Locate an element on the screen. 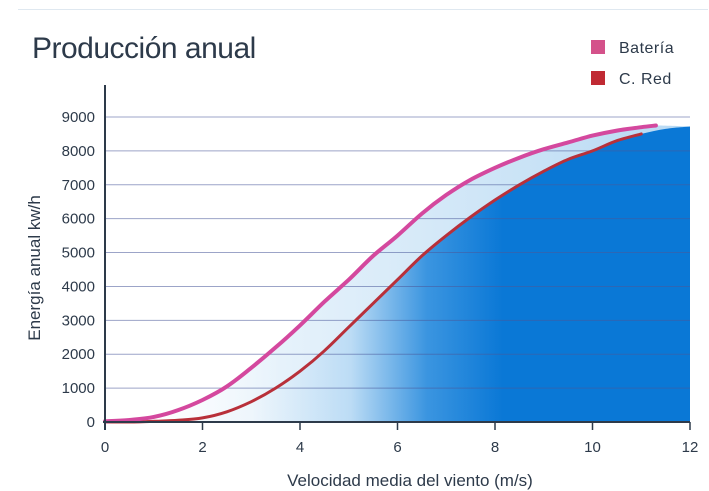  y-tick-label: 6000 is located at coordinates (78, 219).